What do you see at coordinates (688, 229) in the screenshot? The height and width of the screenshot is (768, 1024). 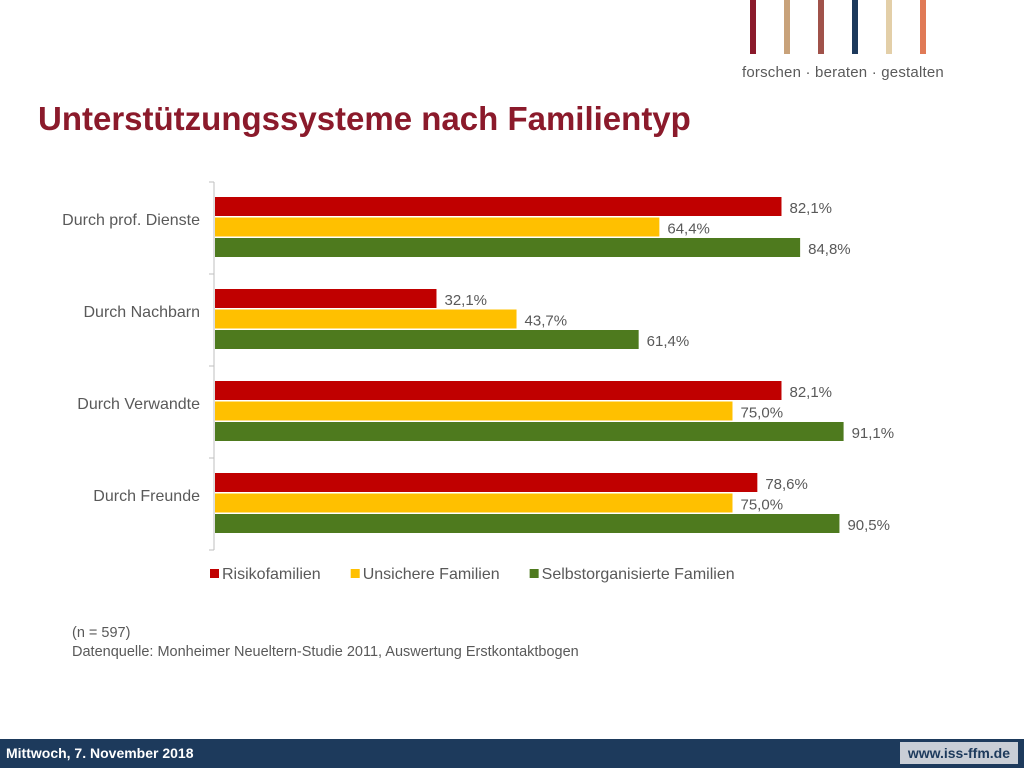 I see `data-label: 64,4%` at bounding box center [688, 229].